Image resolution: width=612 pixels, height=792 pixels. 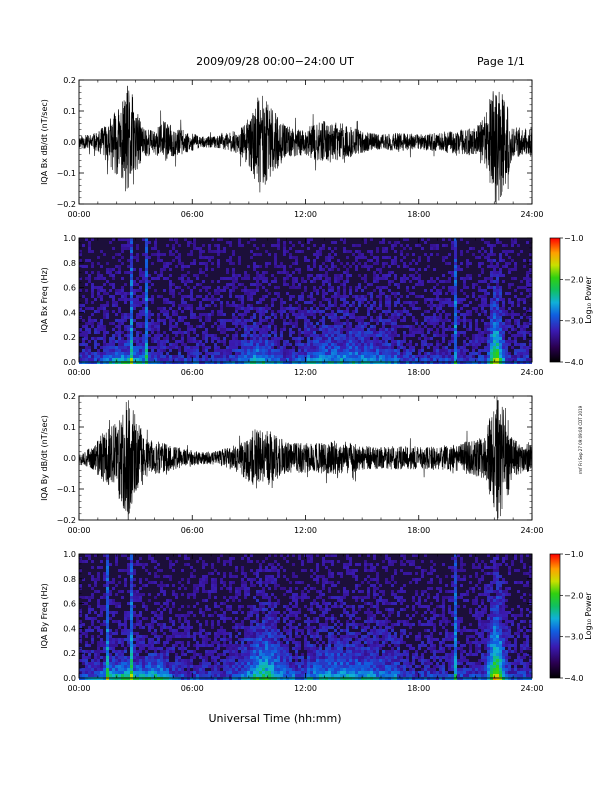 What do you see at coordinates (501, 61) in the screenshot?
I see `page-indicator: Page 1/1` at bounding box center [501, 61].